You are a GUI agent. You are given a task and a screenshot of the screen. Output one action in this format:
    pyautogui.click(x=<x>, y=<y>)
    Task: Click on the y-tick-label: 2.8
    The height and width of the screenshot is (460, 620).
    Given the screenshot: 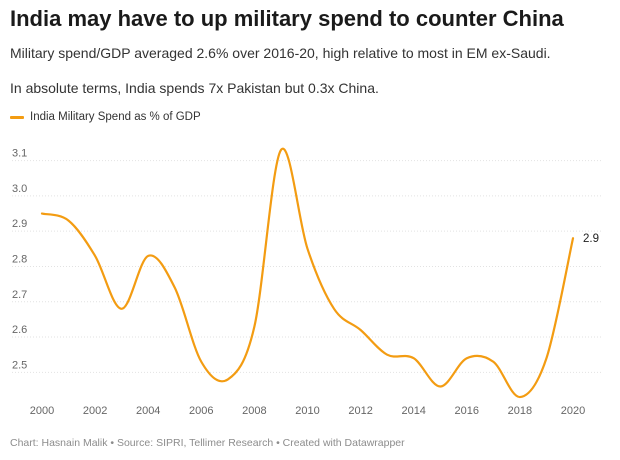 What is the action you would take?
    pyautogui.click(x=19, y=259)
    